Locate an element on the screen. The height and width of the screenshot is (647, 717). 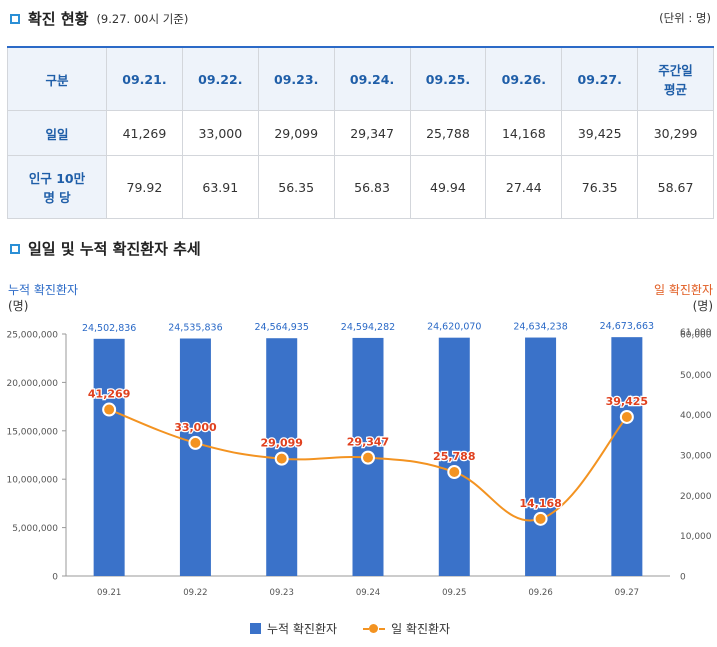
line-value-label: 29,099 is located at coordinates (281, 443).